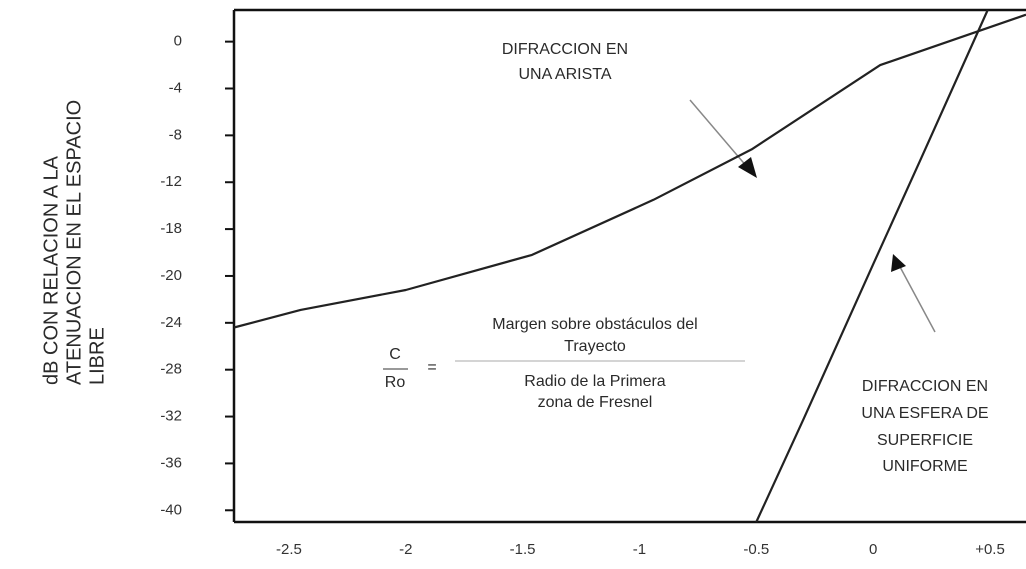 This screenshot has height=569, width=1026. I want to click on y-tick-label: -28, so click(171, 369).